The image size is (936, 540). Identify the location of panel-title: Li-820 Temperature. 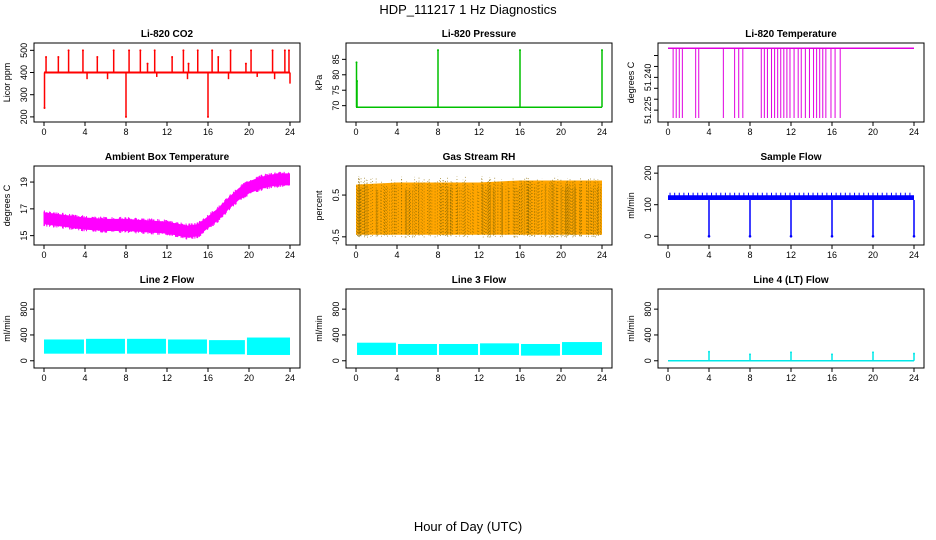
(791, 34).